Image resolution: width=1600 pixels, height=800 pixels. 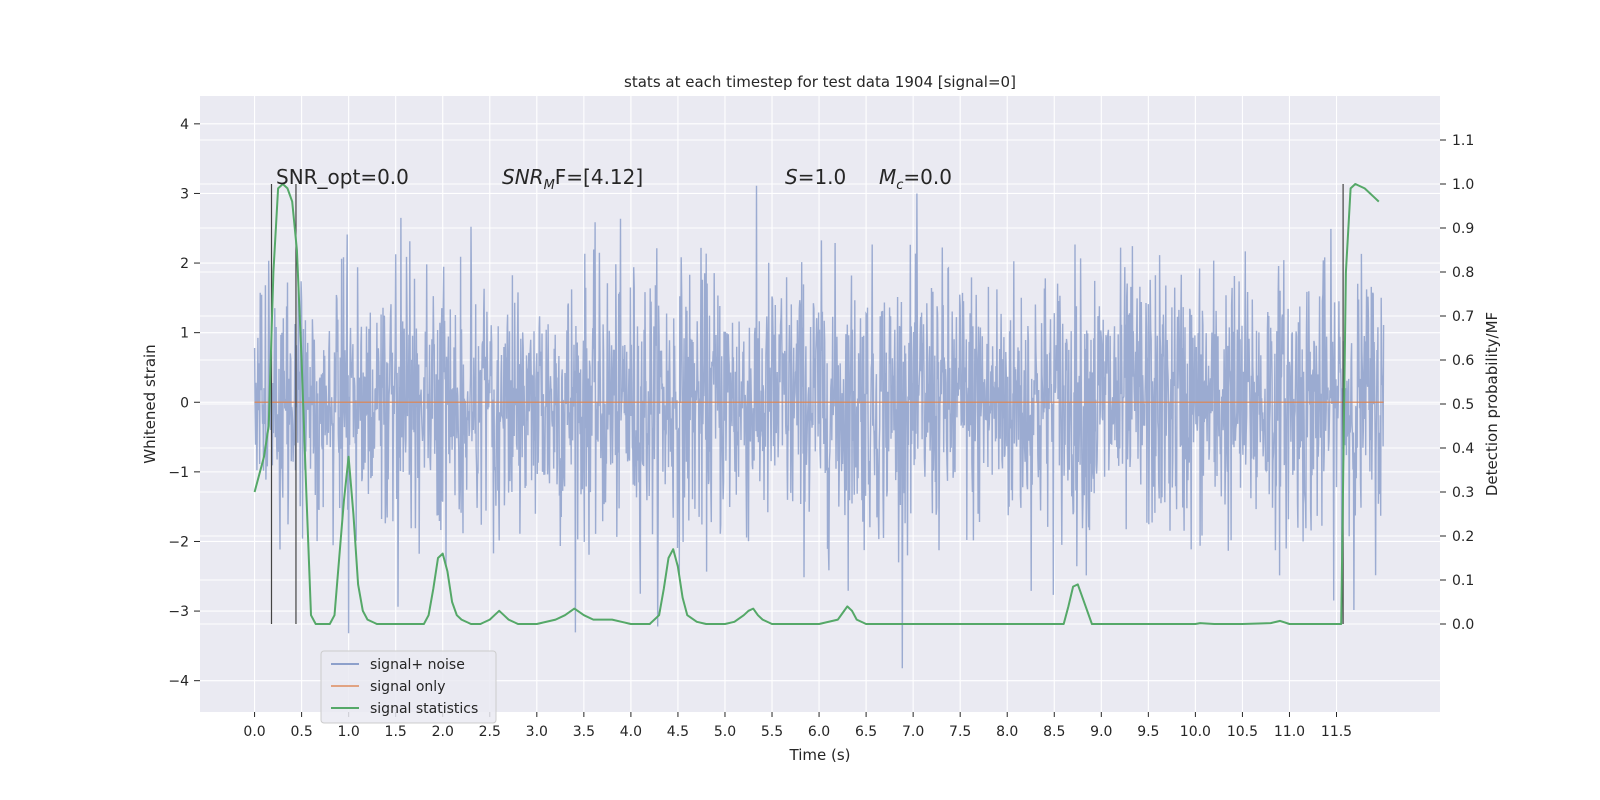 What do you see at coordinates (1336, 732) in the screenshot?
I see `x-tick-label: 11.5` at bounding box center [1336, 732].